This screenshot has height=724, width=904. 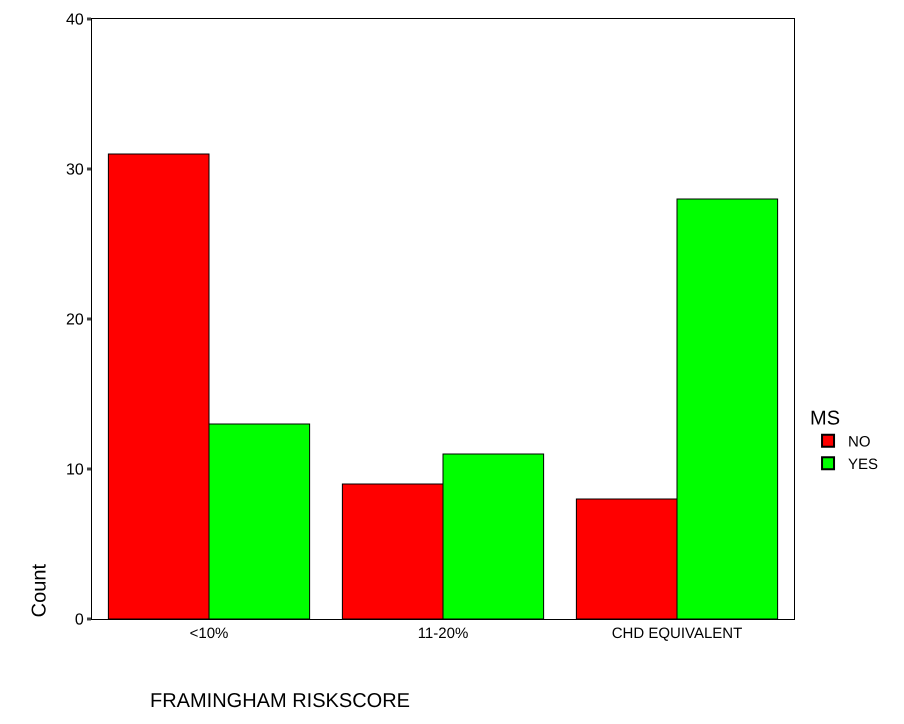 I want to click on y-tick-label: 40, so click(x=75, y=20).